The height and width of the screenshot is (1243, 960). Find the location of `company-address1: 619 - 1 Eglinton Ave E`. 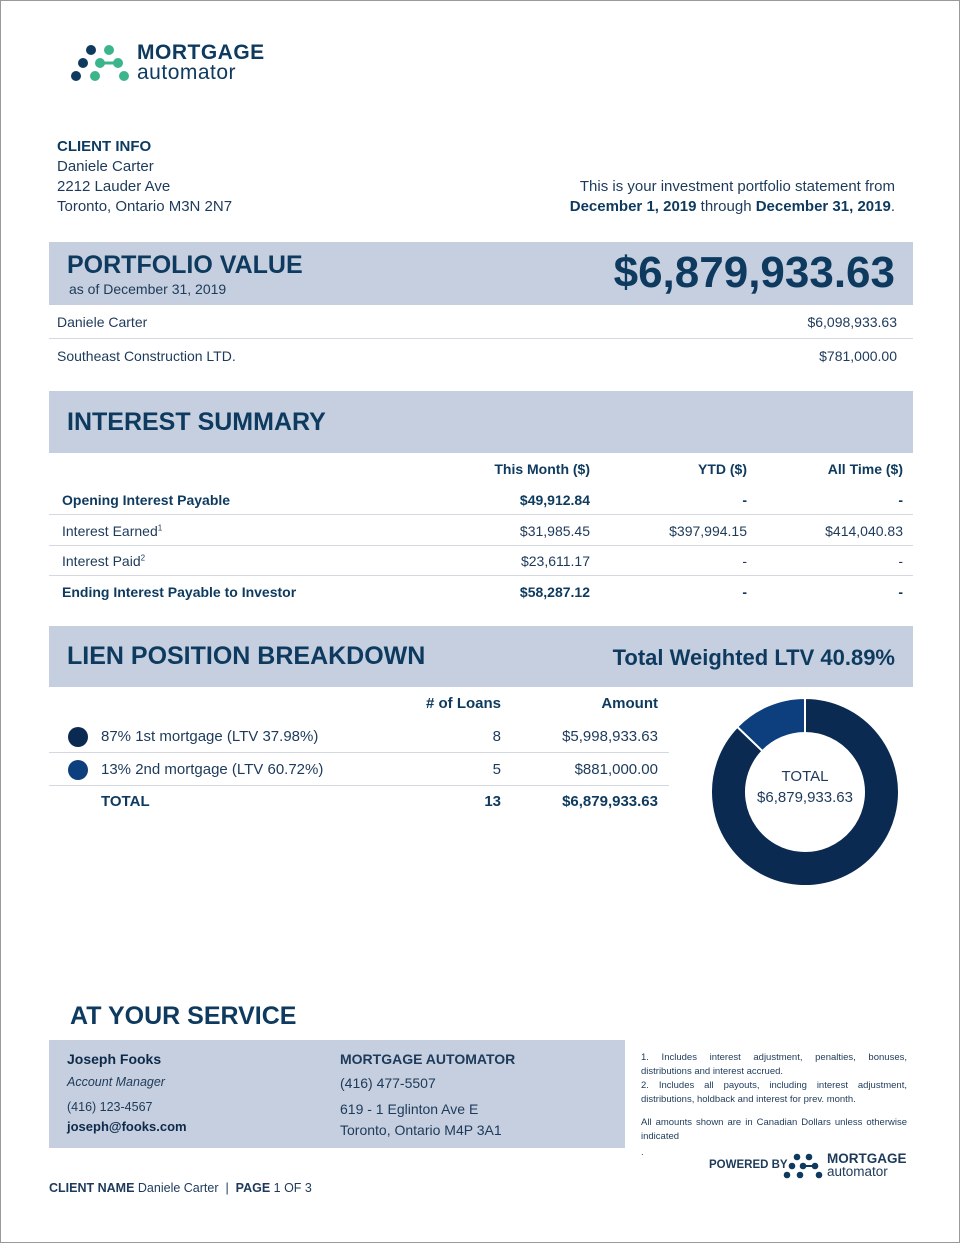

company-address1: 619 - 1 Eglinton Ave E is located at coordinates (409, 1109).